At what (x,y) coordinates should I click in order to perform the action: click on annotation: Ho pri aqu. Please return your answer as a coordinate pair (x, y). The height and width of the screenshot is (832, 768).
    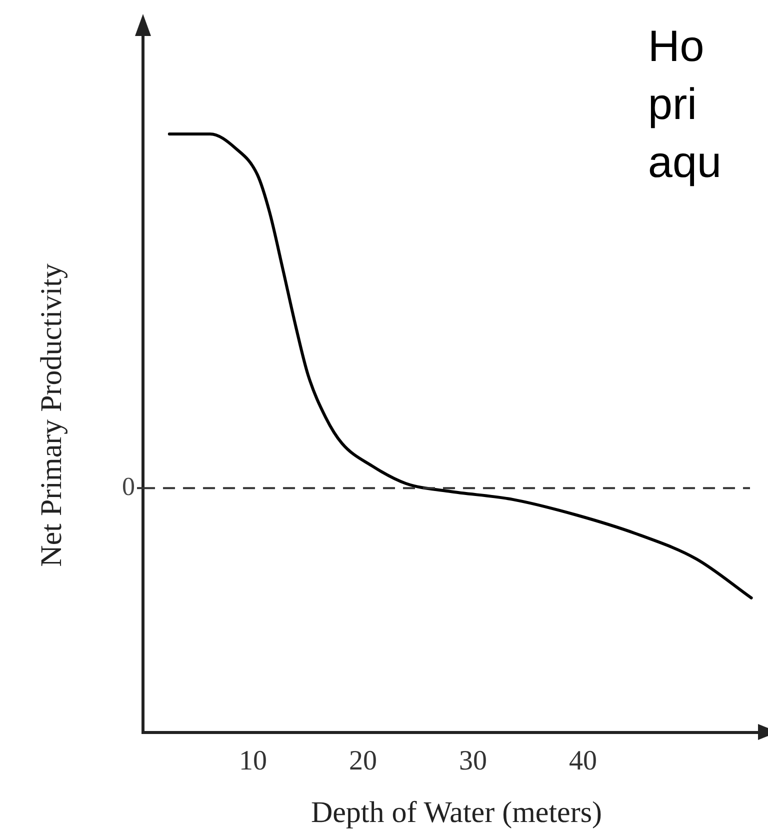
    Looking at the image, I should click on (685, 105).